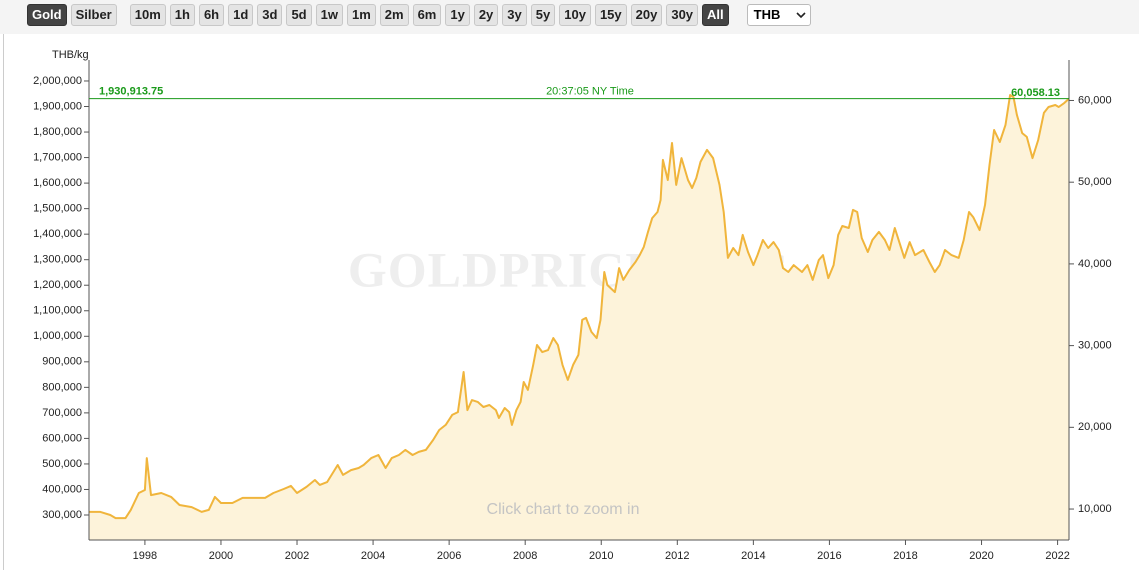 This screenshot has width=1139, height=570. What do you see at coordinates (57, 132) in the screenshot?
I see `y-tick-label: 1,800,000` at bounding box center [57, 132].